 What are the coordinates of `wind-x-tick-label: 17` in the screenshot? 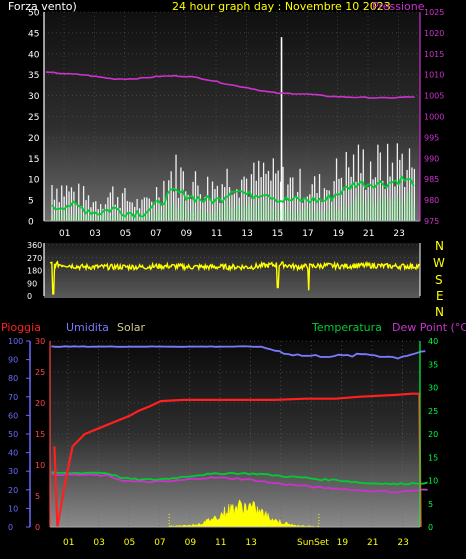 It's located at (307, 234).